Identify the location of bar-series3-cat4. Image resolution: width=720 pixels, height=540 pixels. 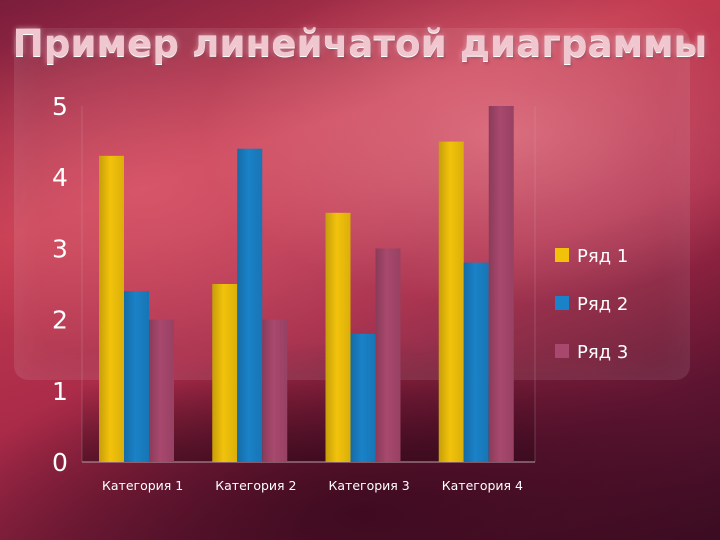
(501, 284).